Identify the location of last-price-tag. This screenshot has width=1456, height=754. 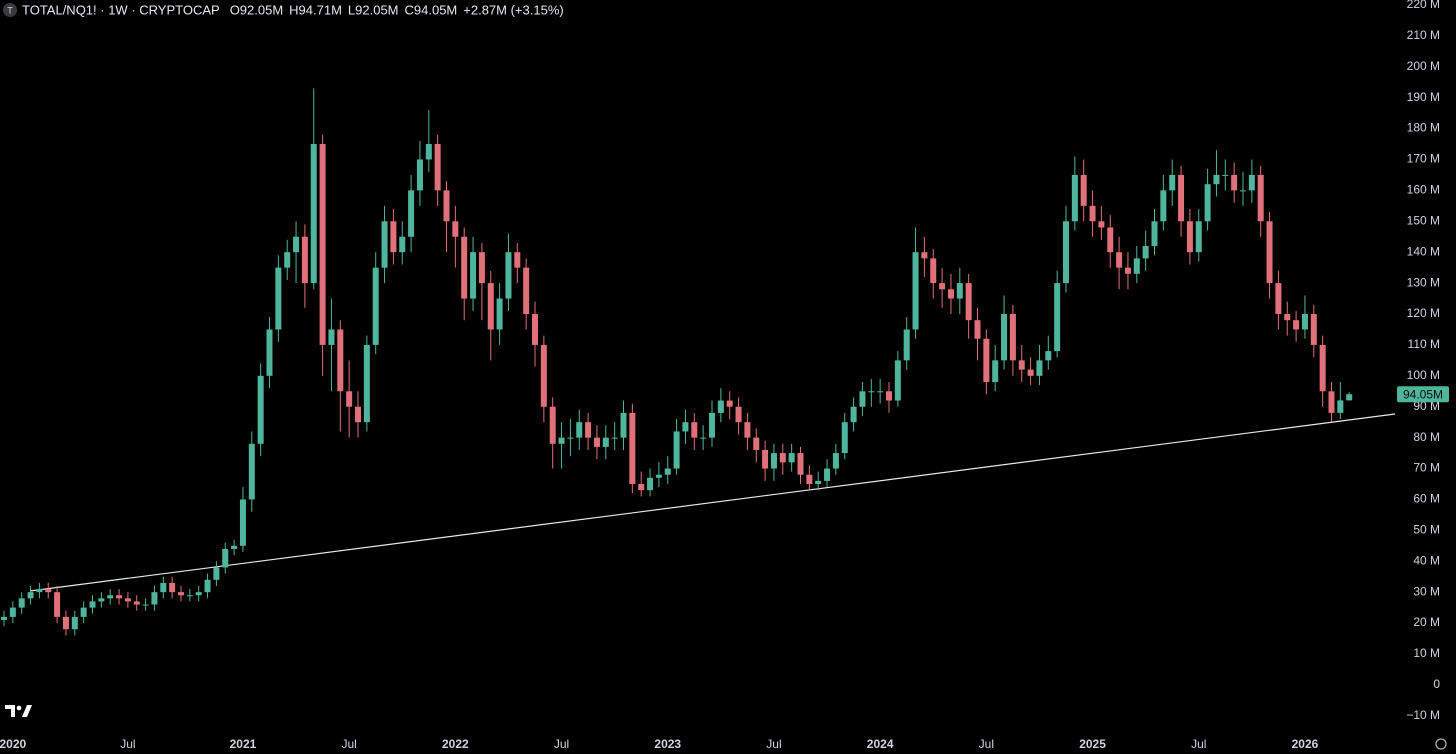
(1423, 394).